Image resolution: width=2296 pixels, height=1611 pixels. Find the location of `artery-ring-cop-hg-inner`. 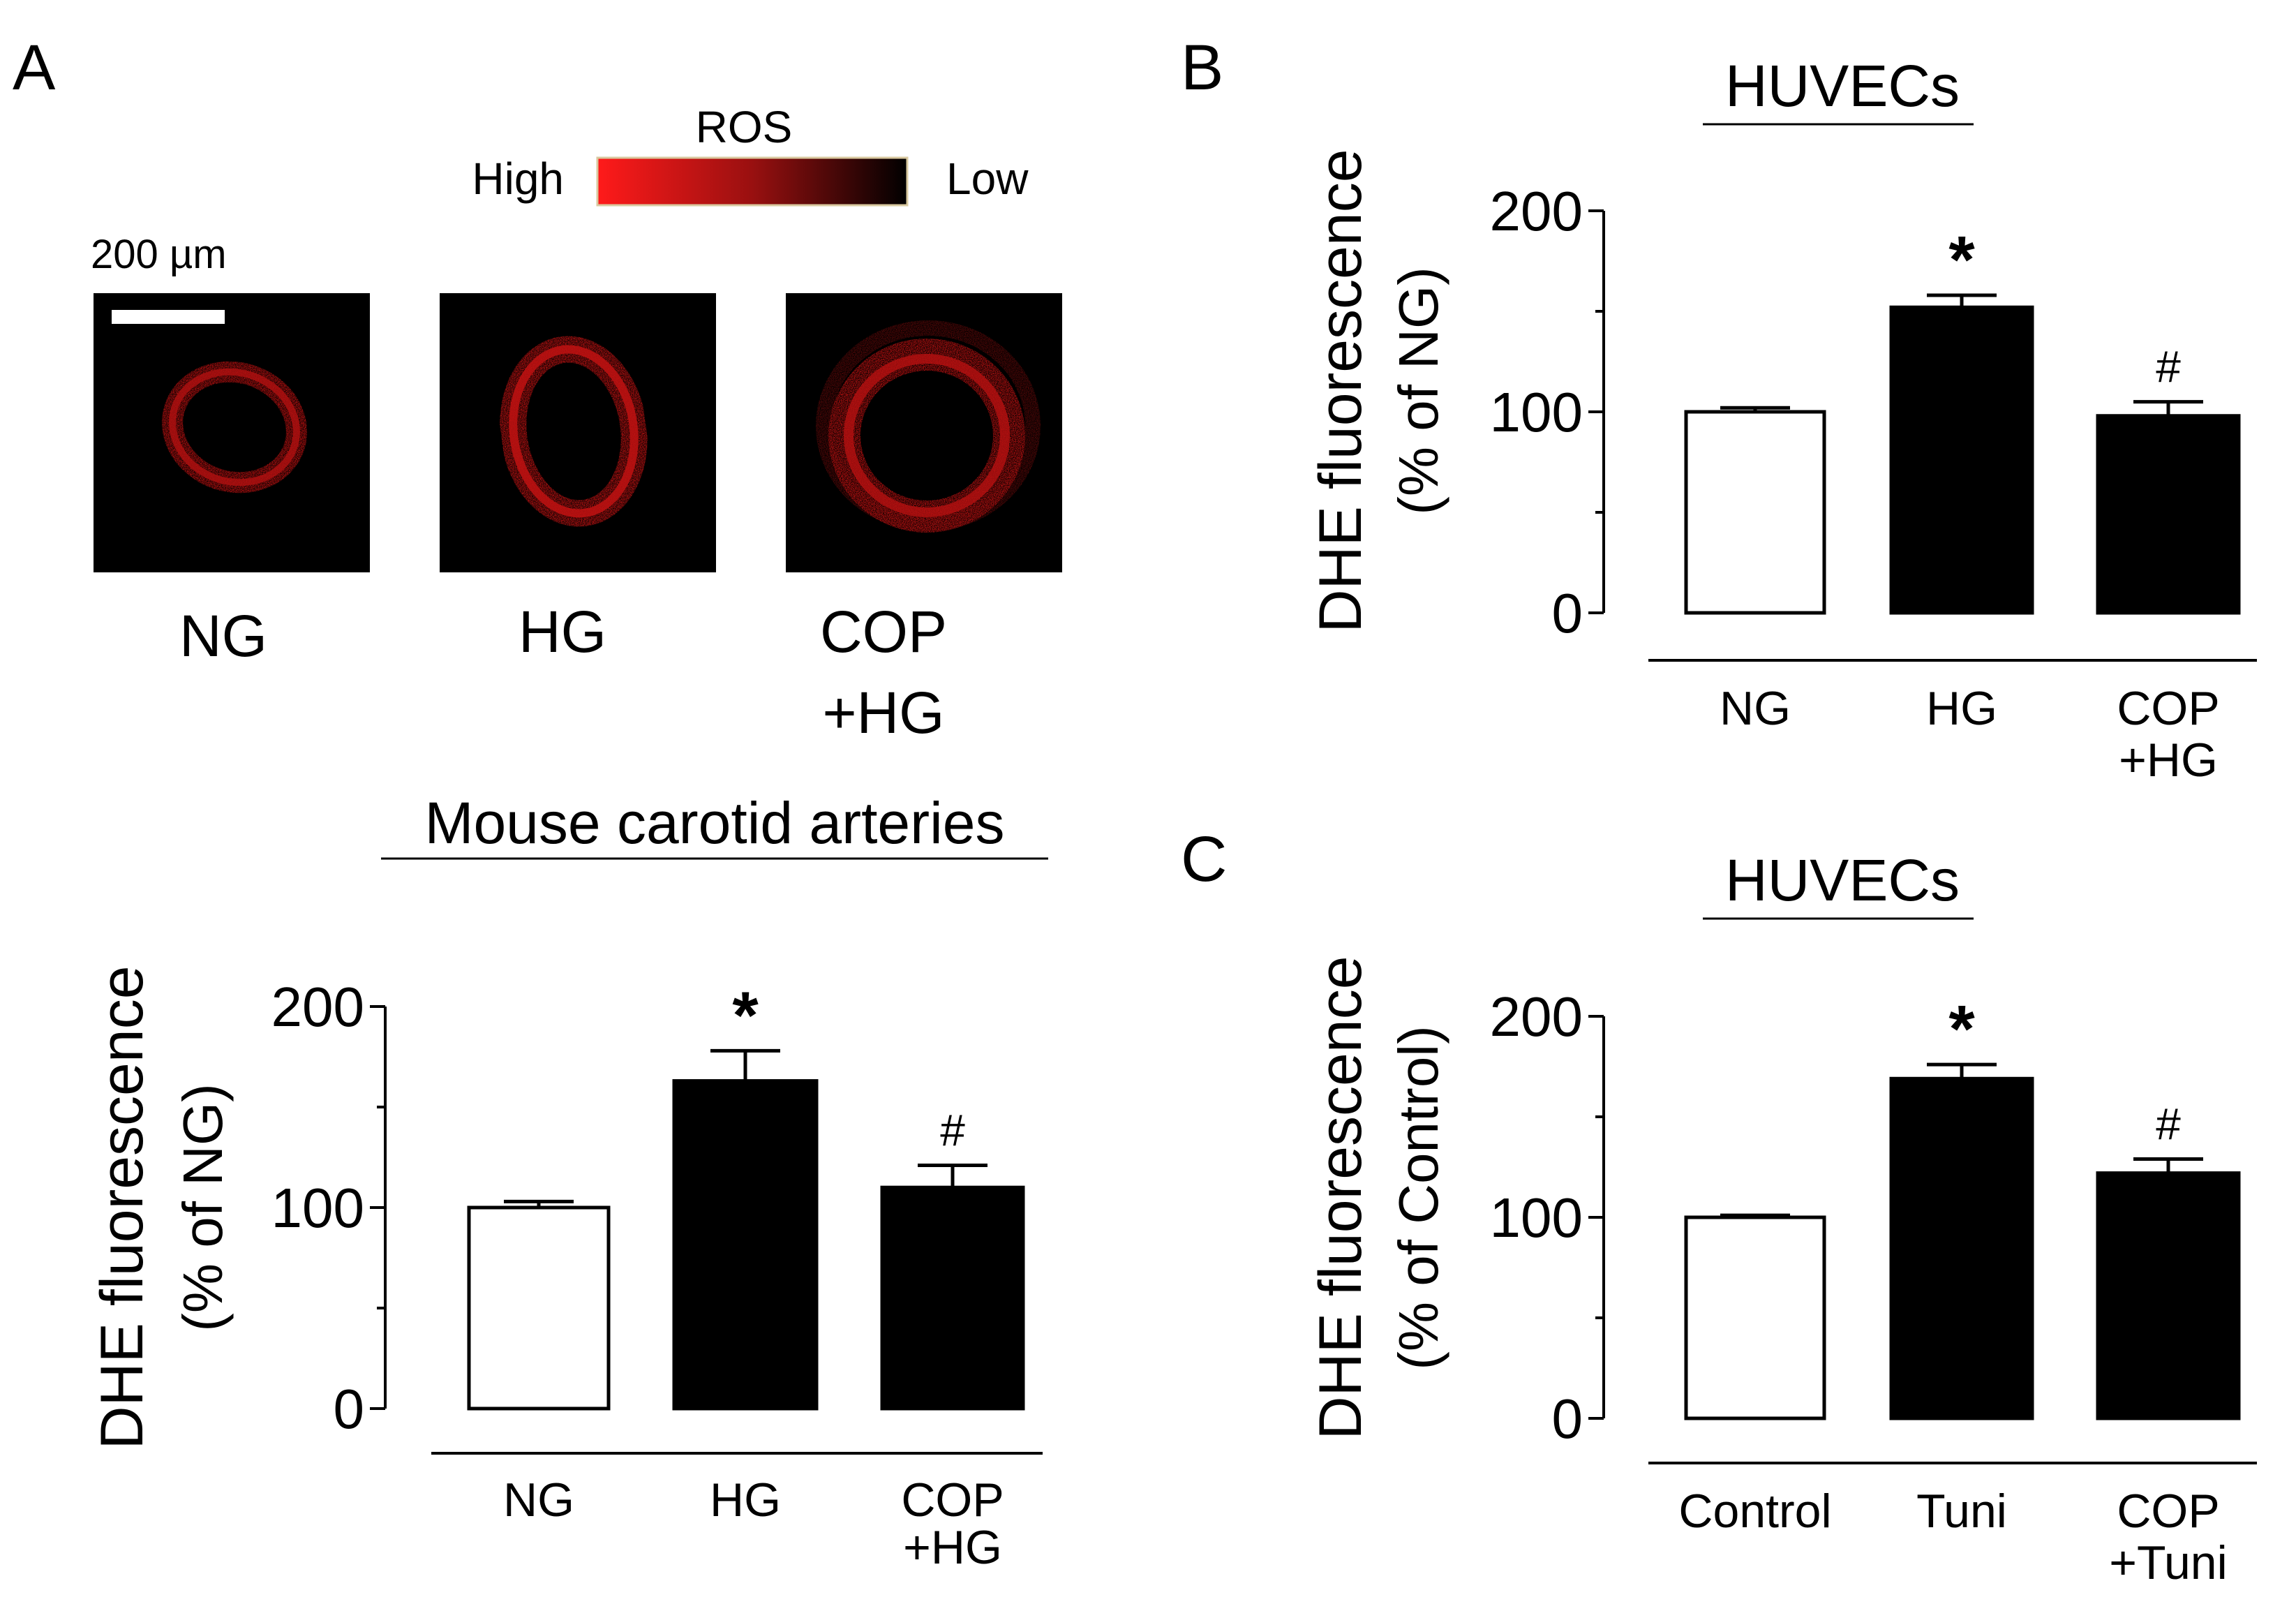

artery-ring-cop-hg-inner is located at coordinates (927, 435).